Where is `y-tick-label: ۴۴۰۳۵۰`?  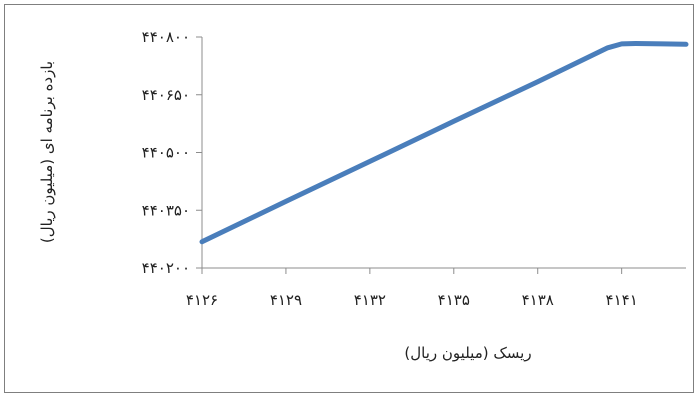 y-tick-label: ۴۴۰۳۵۰ is located at coordinates (166, 210).